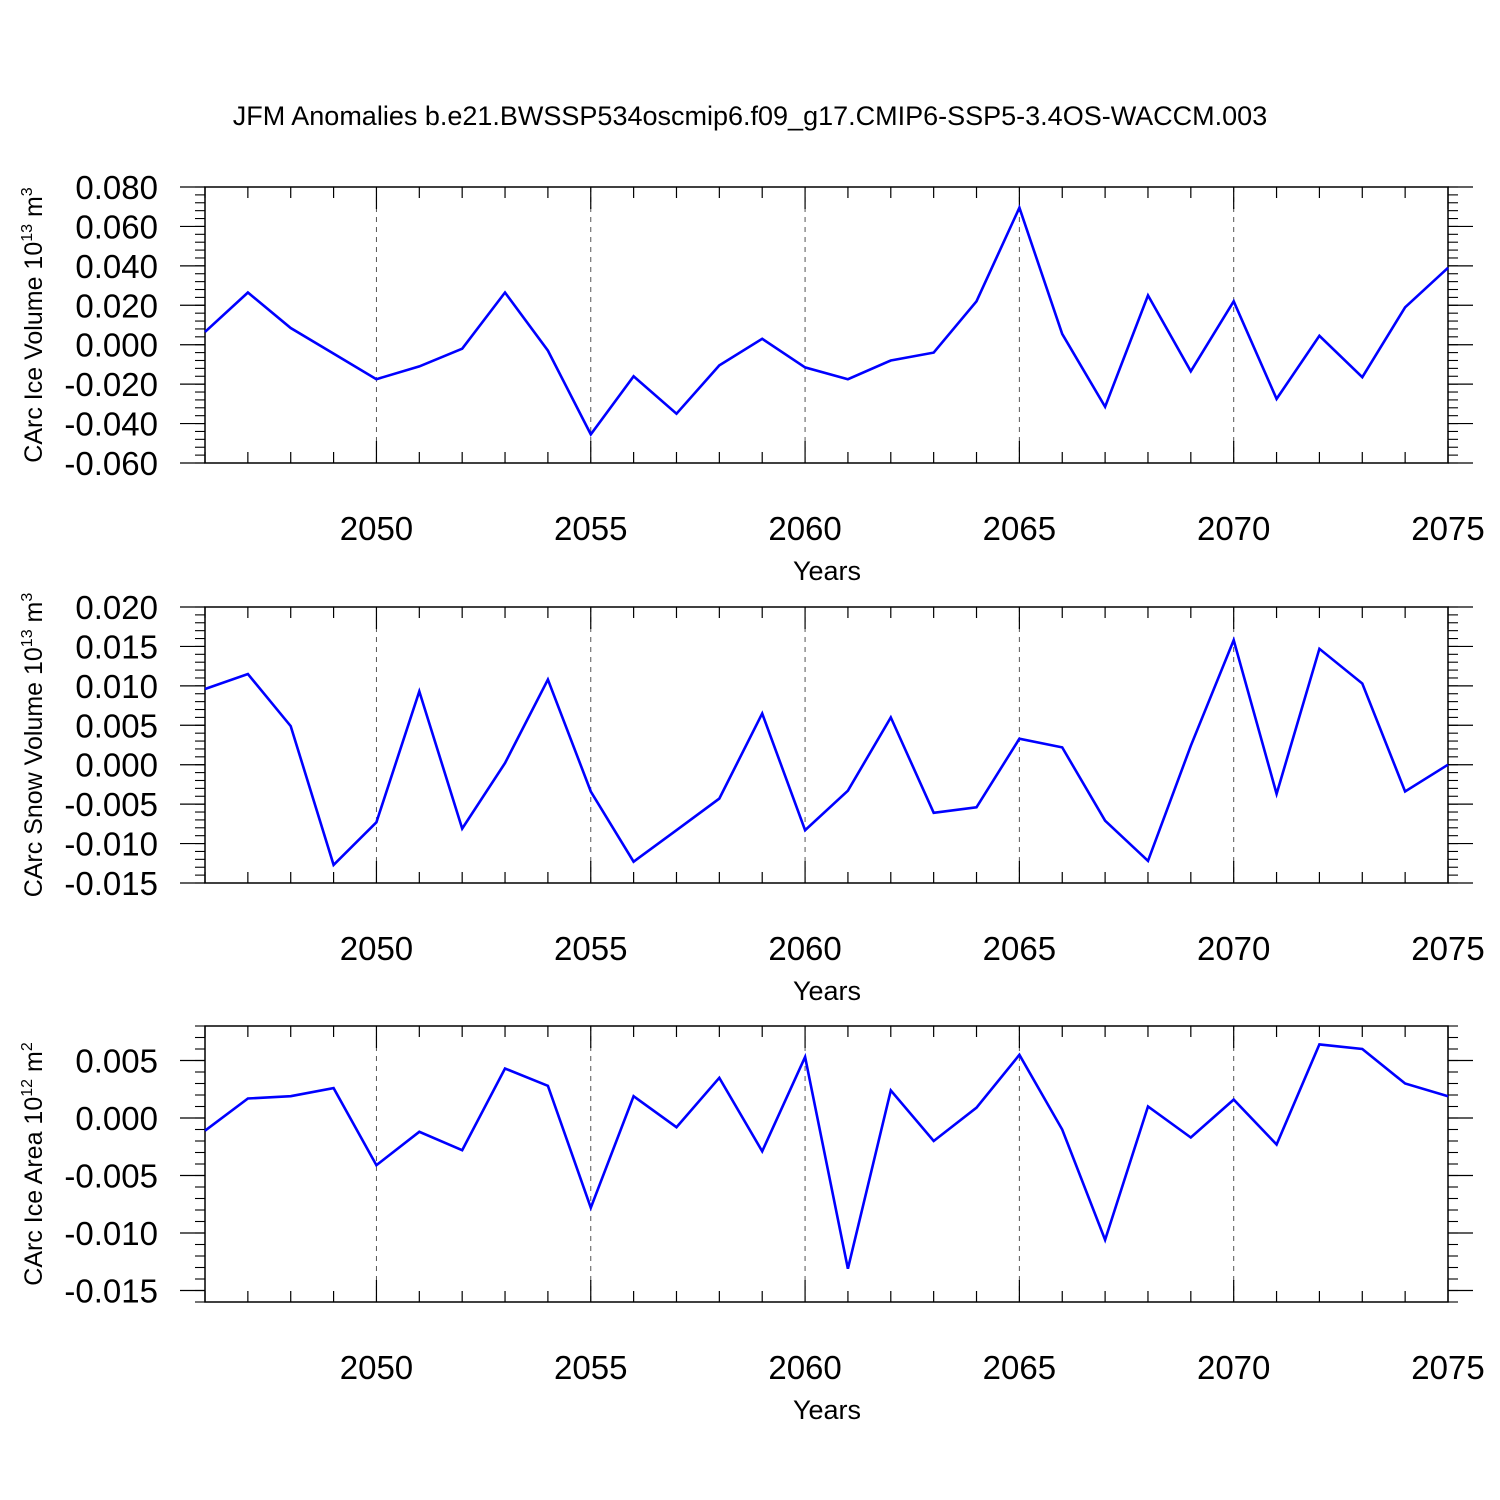 Image resolution: width=1500 pixels, height=1500 pixels. I want to click on y-tick-label: 0.040, so click(116, 266).